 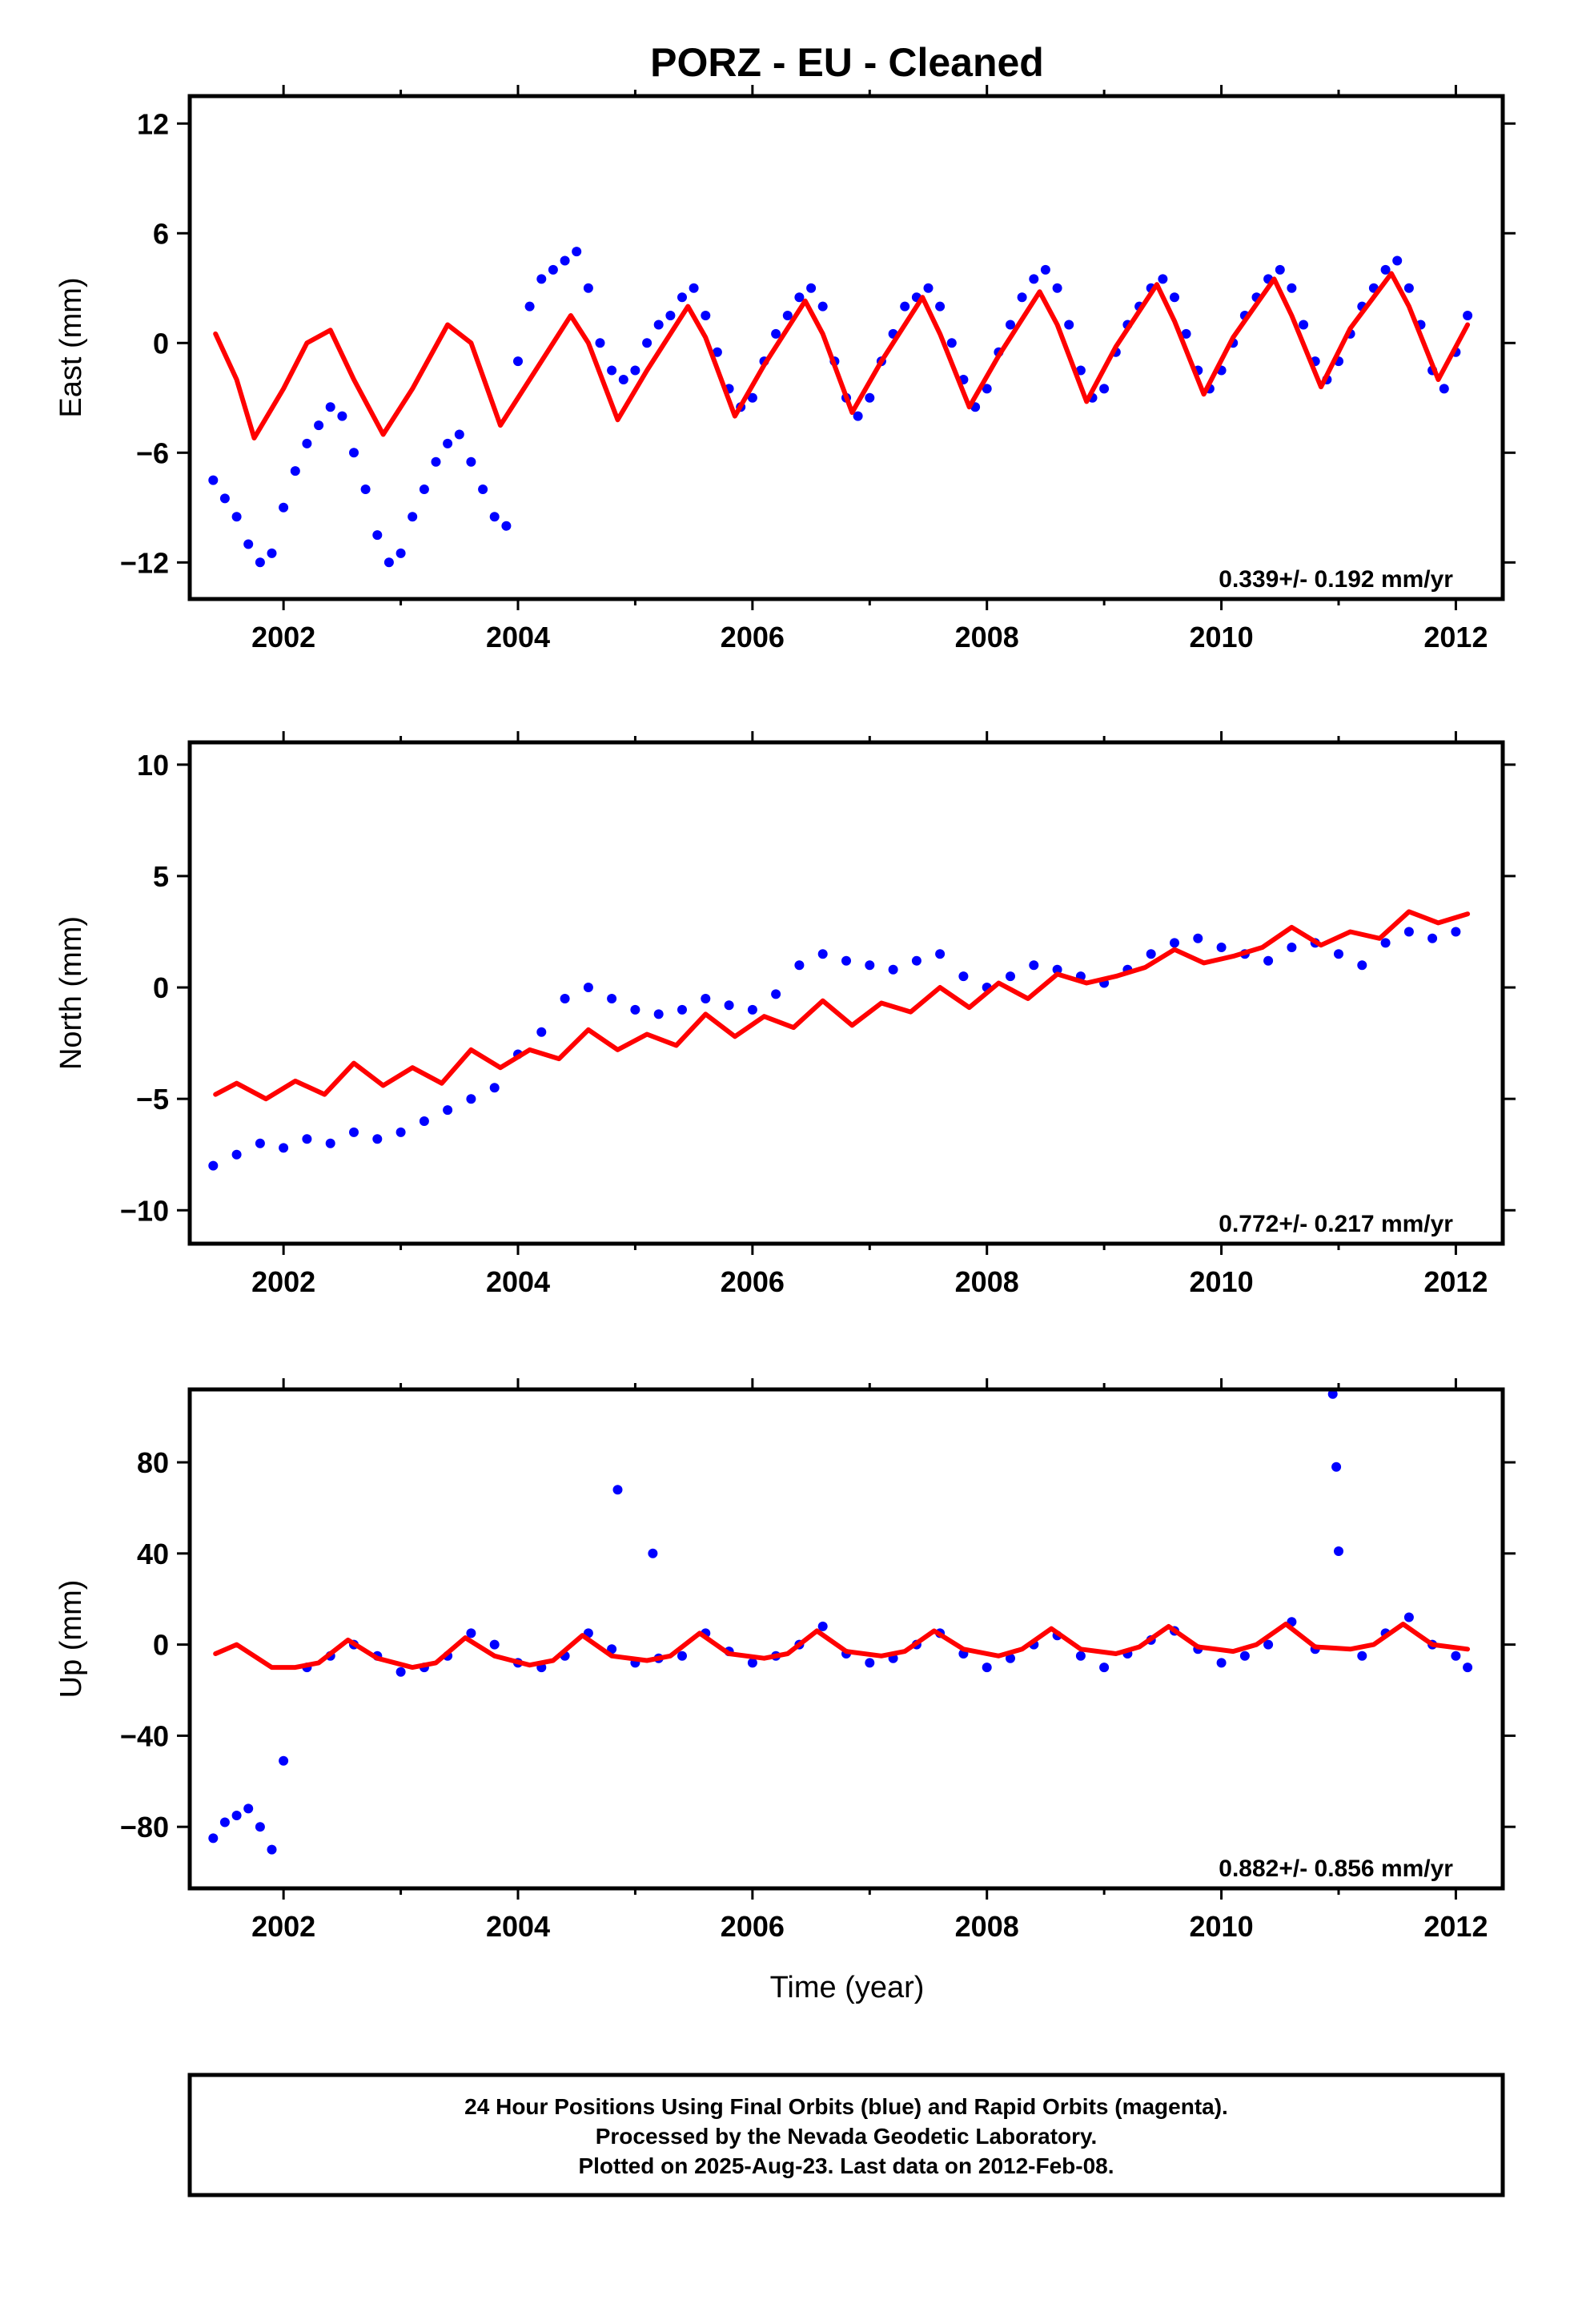 What do you see at coordinates (153, 1462) in the screenshot?
I see `y-tick-label: 80` at bounding box center [153, 1462].